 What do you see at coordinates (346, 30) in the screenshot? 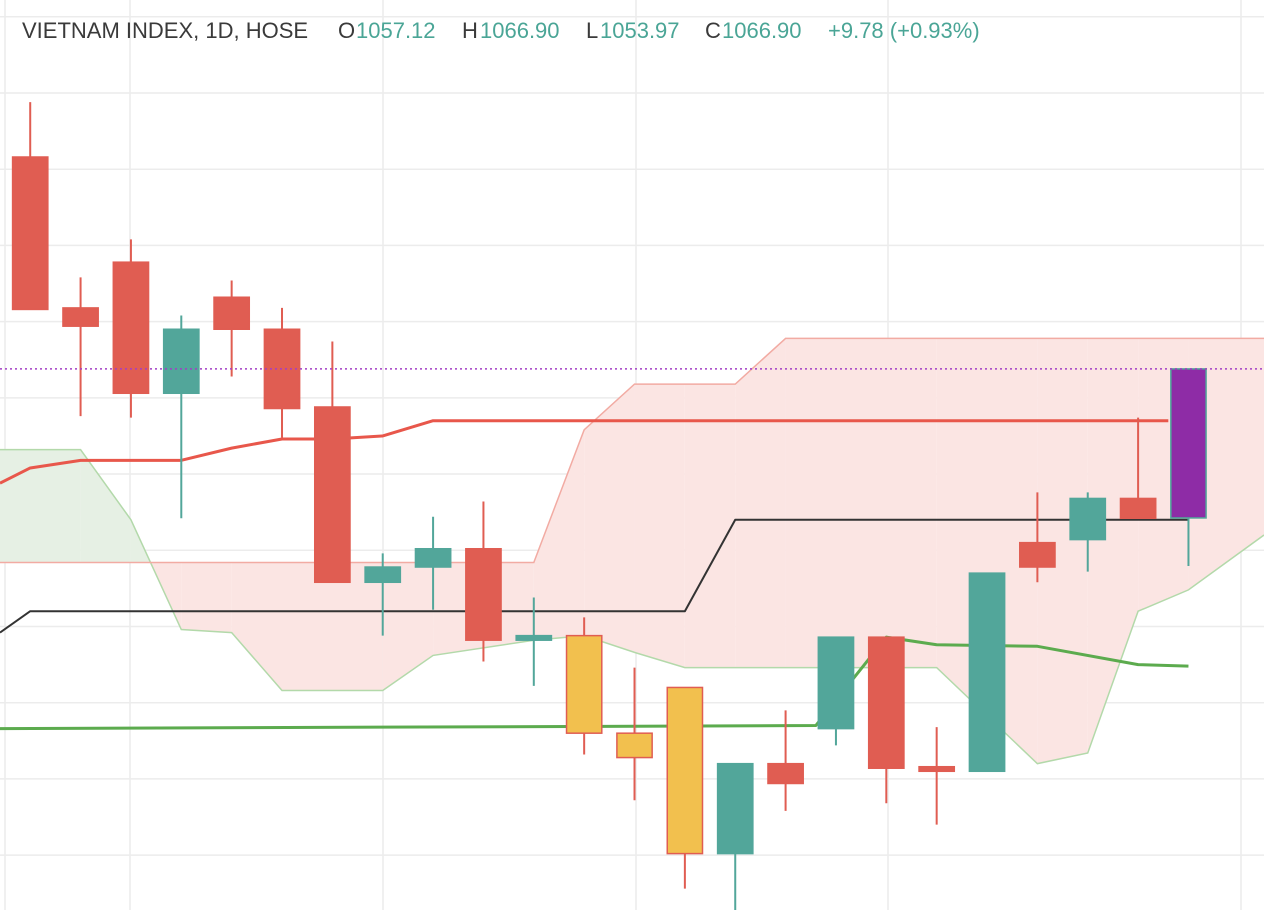
I see `legend-label: O` at bounding box center [346, 30].